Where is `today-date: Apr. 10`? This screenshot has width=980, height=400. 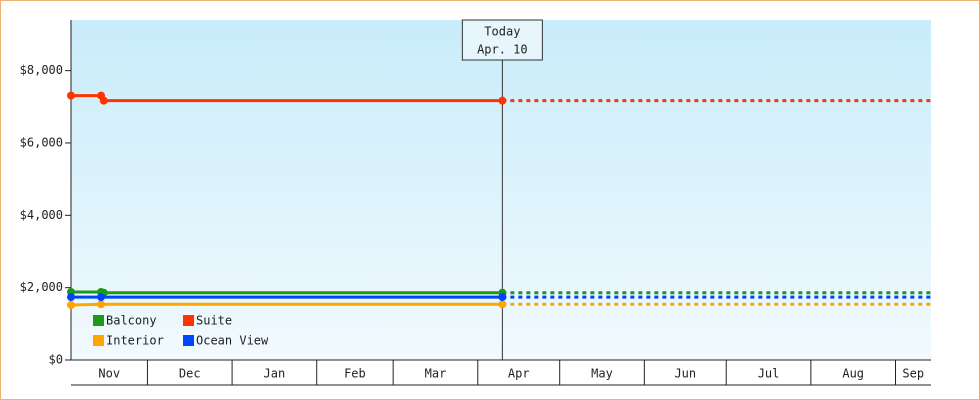 today-date: Apr. 10 is located at coordinates (502, 50).